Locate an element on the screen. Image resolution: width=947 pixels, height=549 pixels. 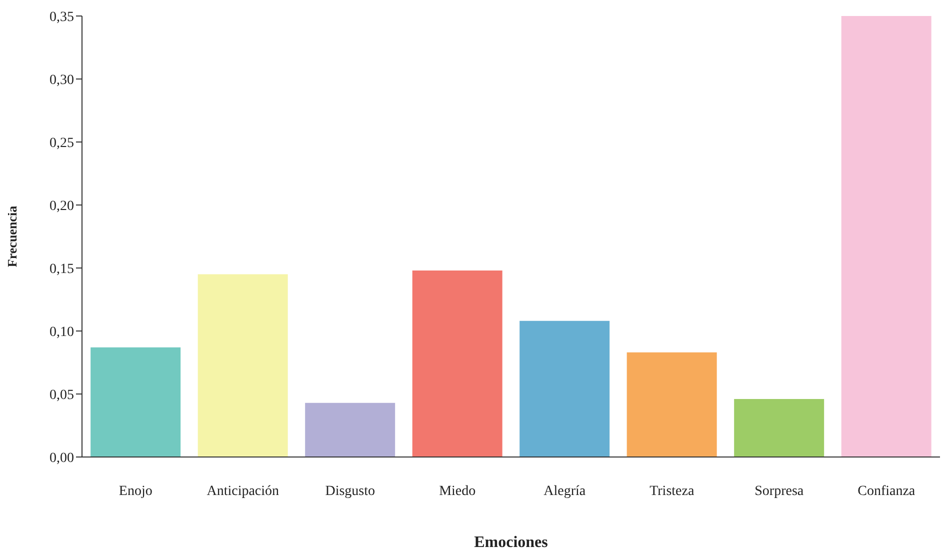
x-tick-label: Disgusto is located at coordinates (350, 491).